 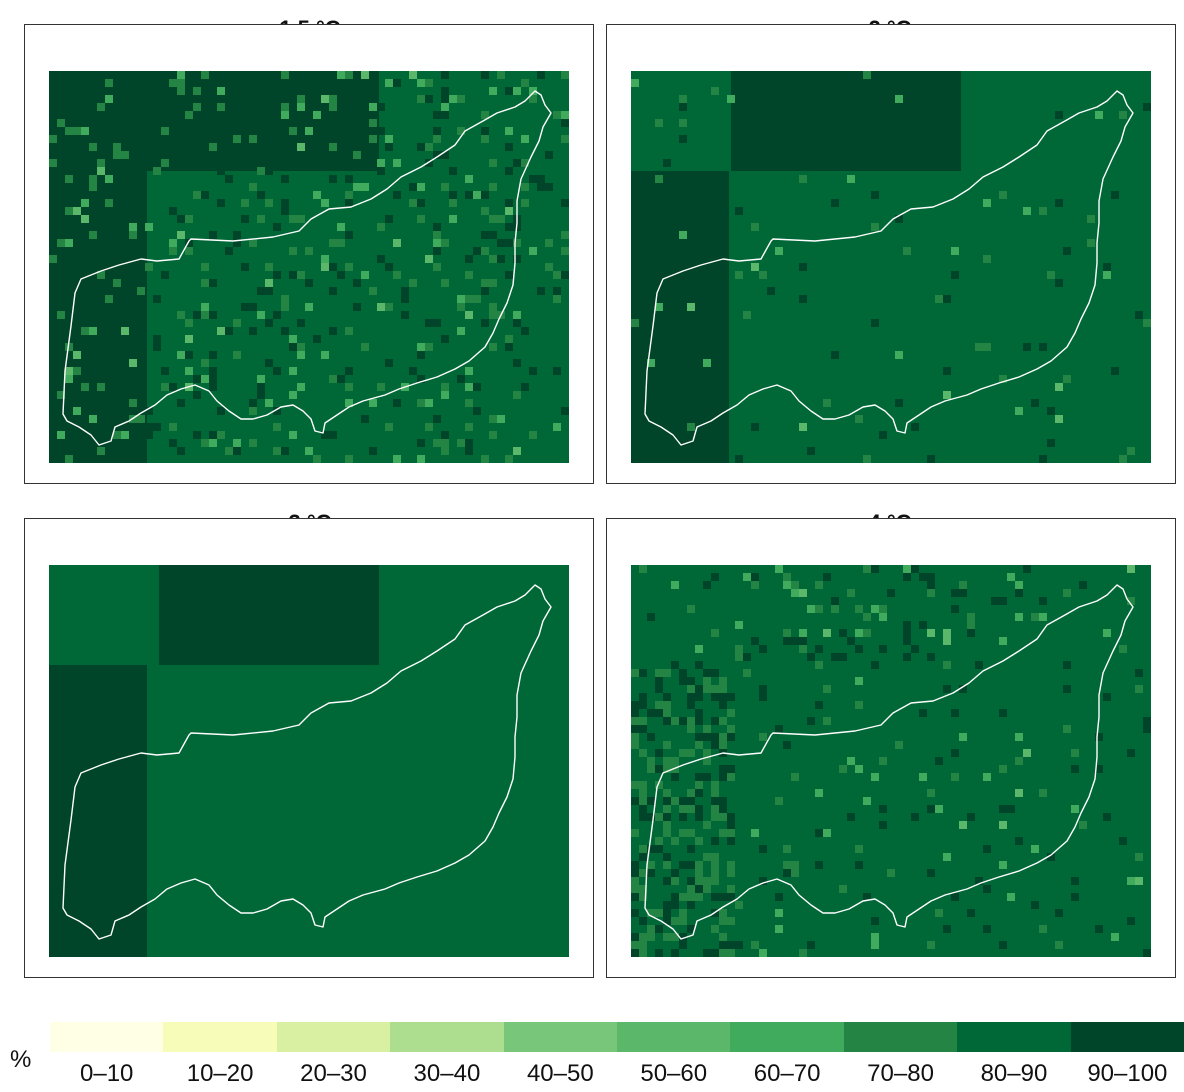 I want to click on map-dark-region-north, so click(x=269, y=615).